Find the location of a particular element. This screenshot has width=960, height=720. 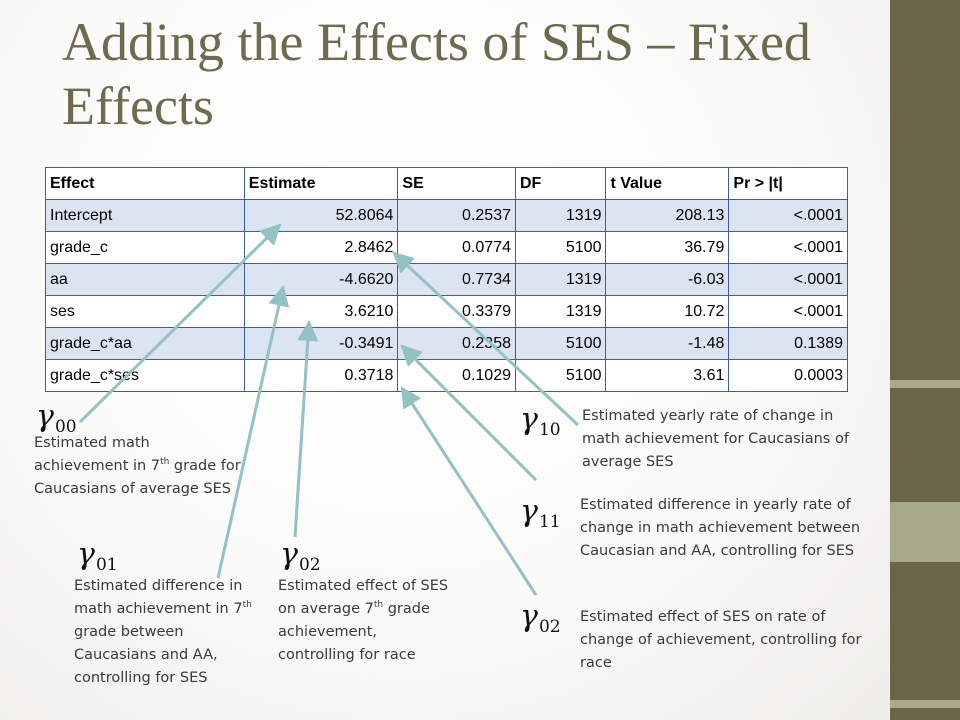

decorative-sidebar is located at coordinates (925, 360).